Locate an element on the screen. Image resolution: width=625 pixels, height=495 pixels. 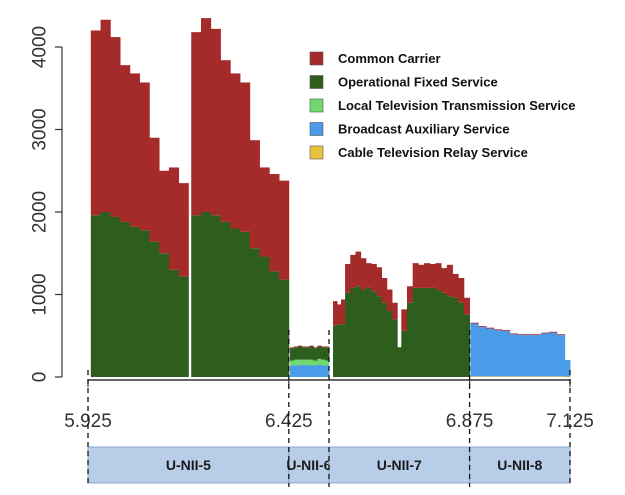
y-tick-label-1: 1000 is located at coordinates (40, 294).